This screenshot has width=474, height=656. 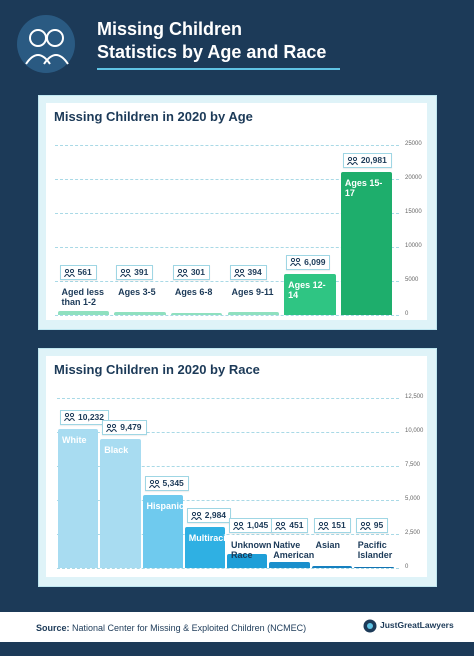 I want to click on value-callout: 394, so click(x=248, y=272).